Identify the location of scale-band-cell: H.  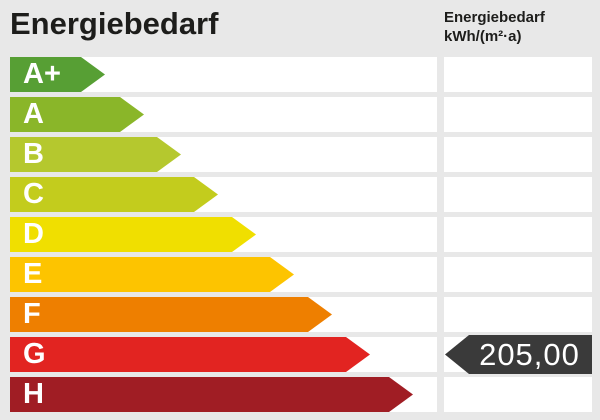
(223, 394).